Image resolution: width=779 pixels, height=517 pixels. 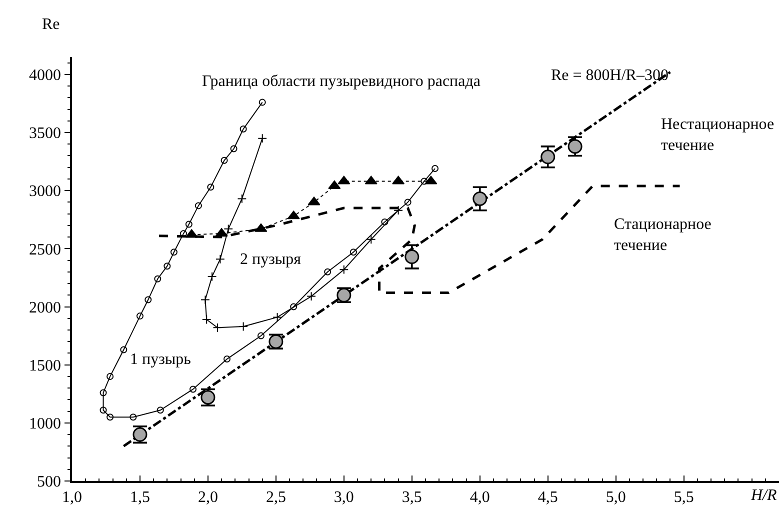 I want to click on annotation: Re = 800H/R–300, so click(x=609, y=75).